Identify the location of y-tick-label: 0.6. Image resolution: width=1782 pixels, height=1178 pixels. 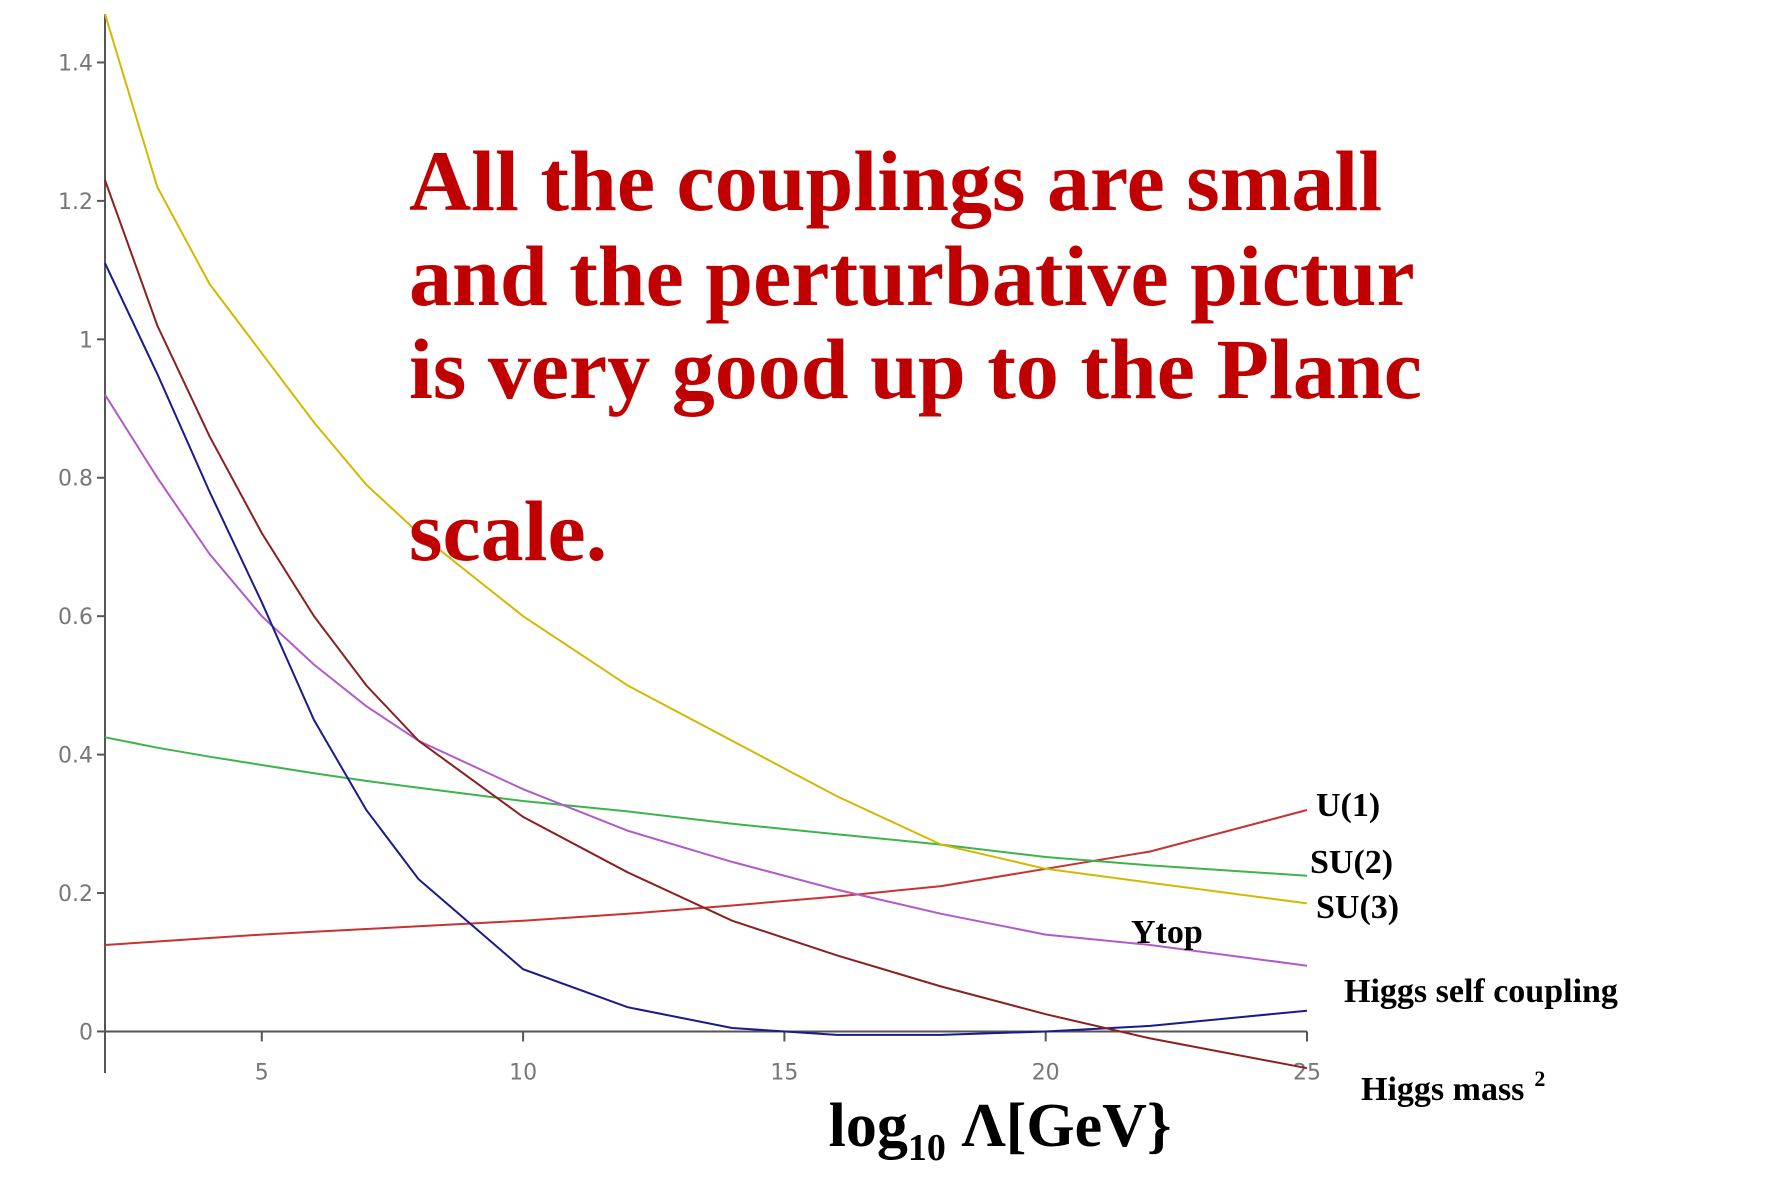
(75, 617).